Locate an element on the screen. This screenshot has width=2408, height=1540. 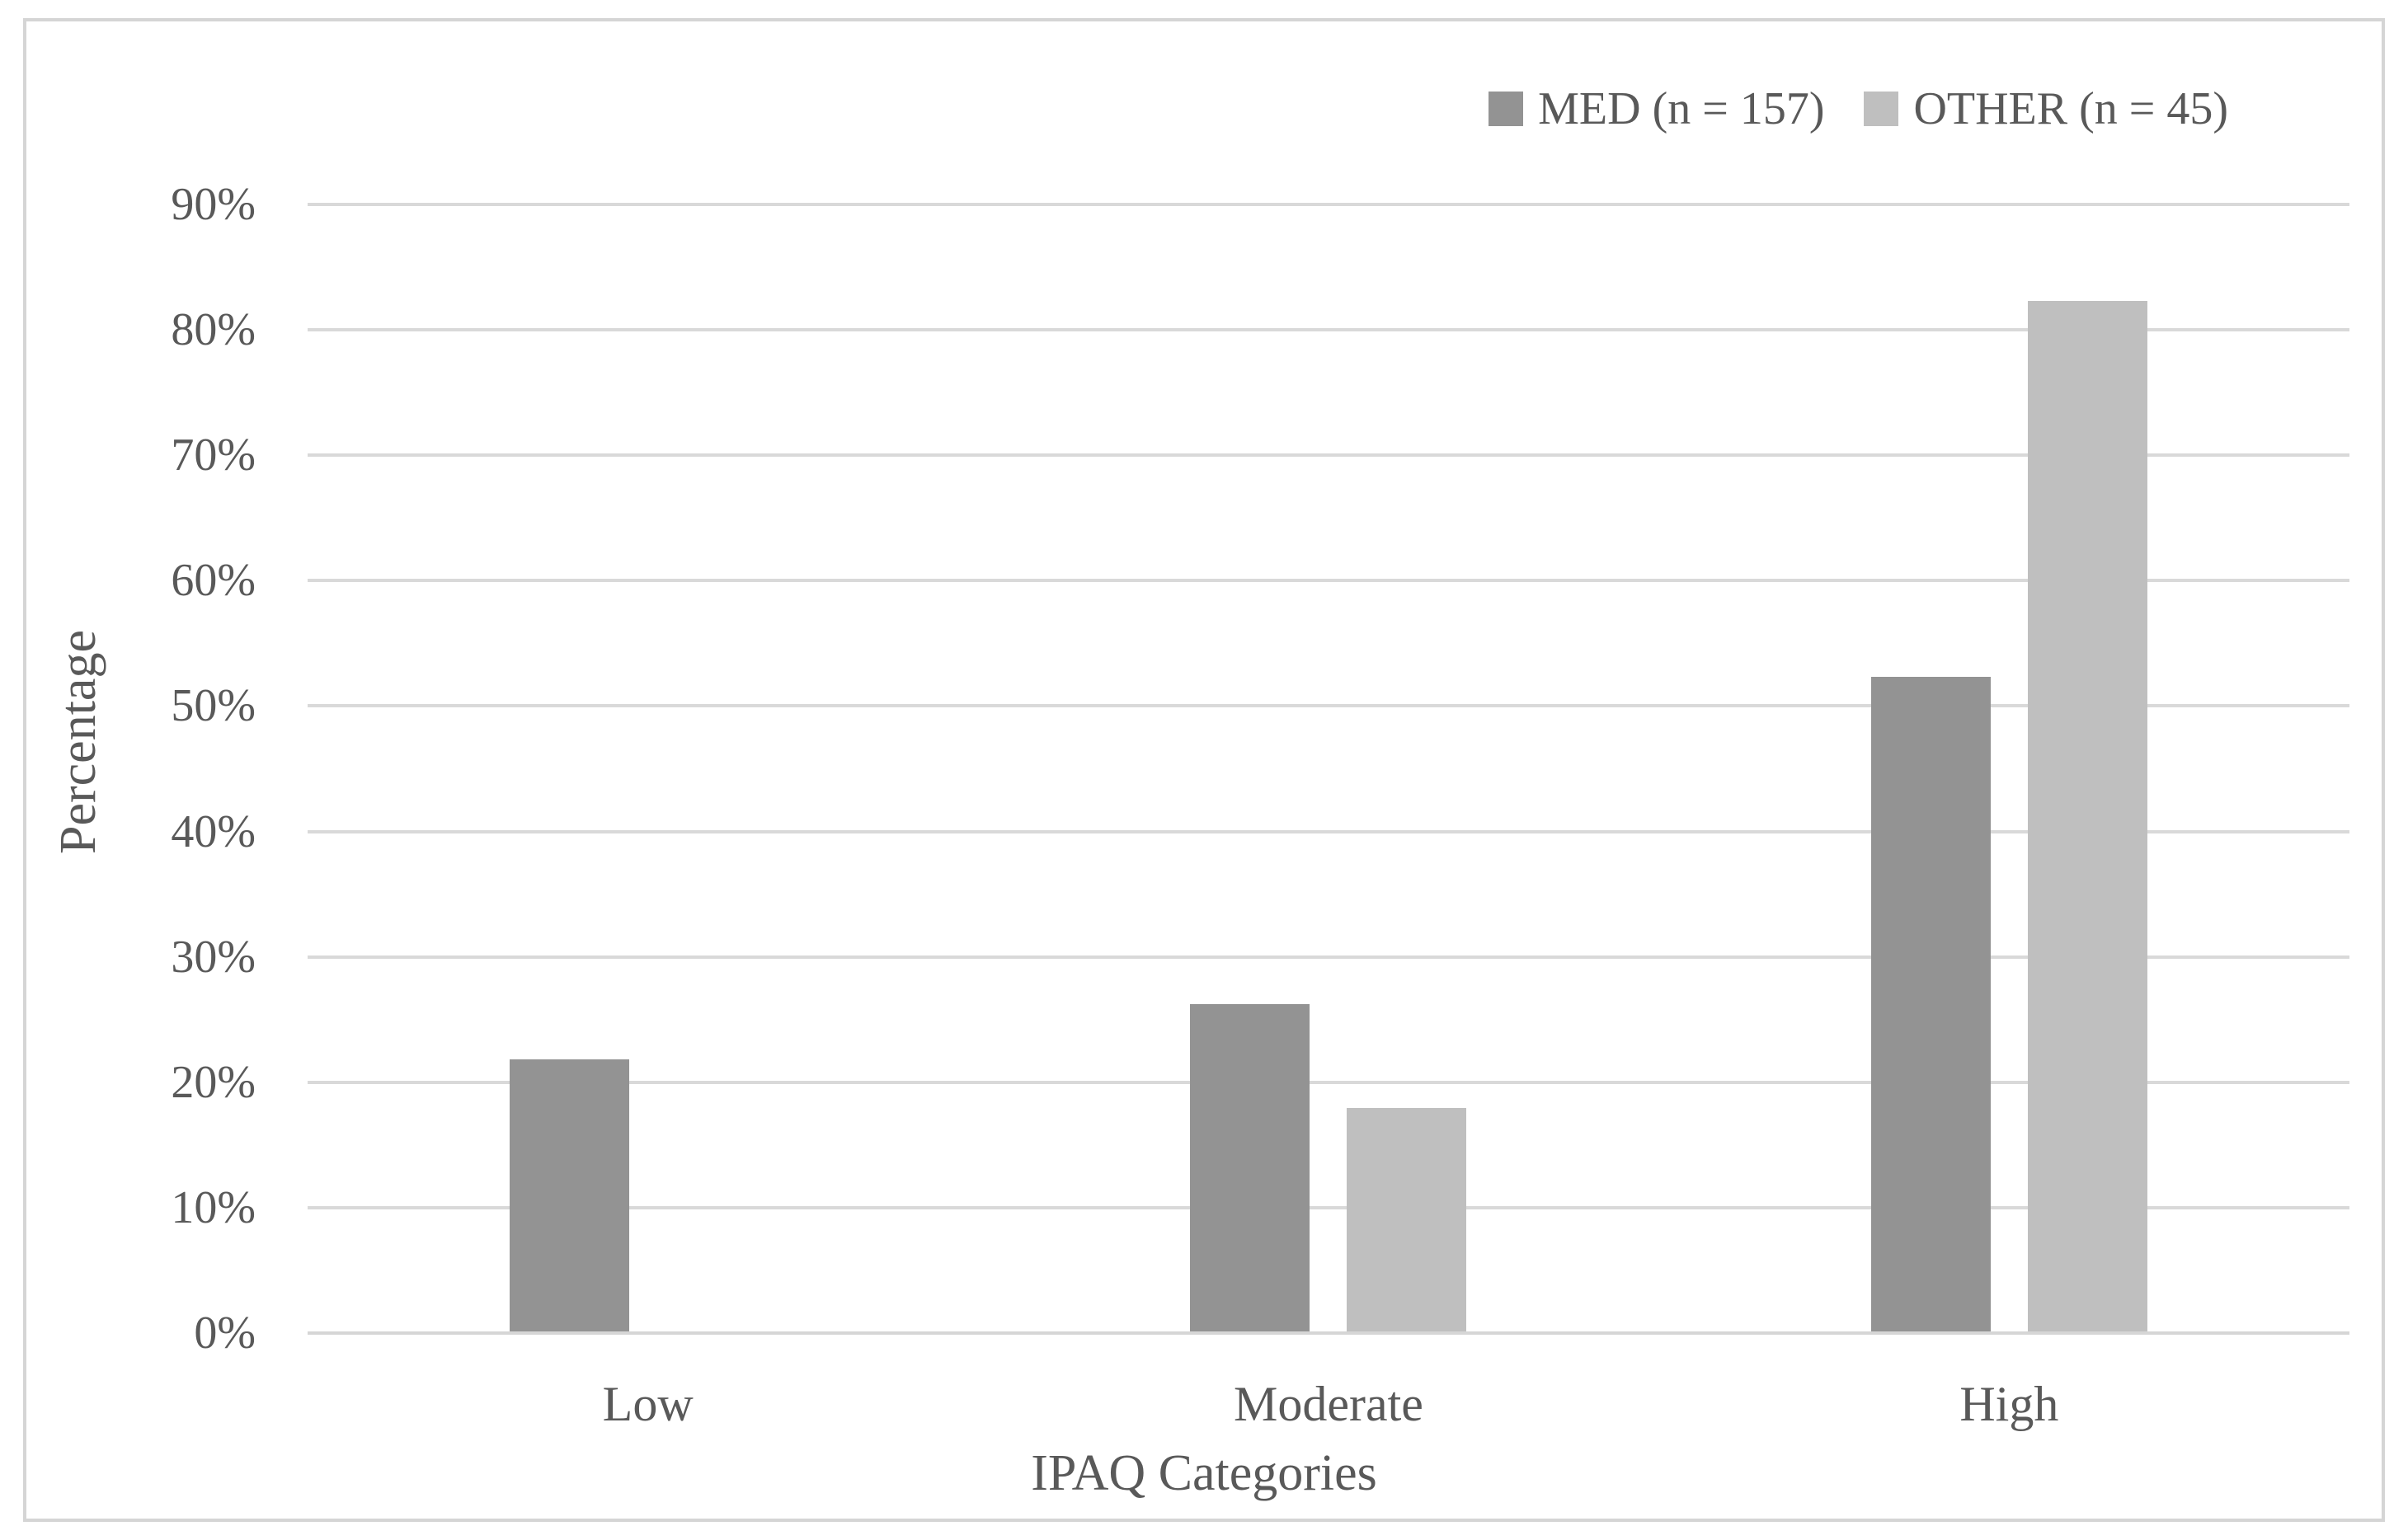
legend-swatch-med-icon is located at coordinates (1507, 109).